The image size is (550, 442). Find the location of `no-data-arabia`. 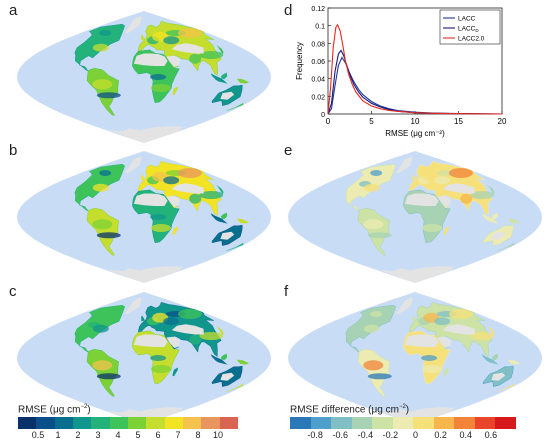

no-data-arabia is located at coordinates (173, 201).